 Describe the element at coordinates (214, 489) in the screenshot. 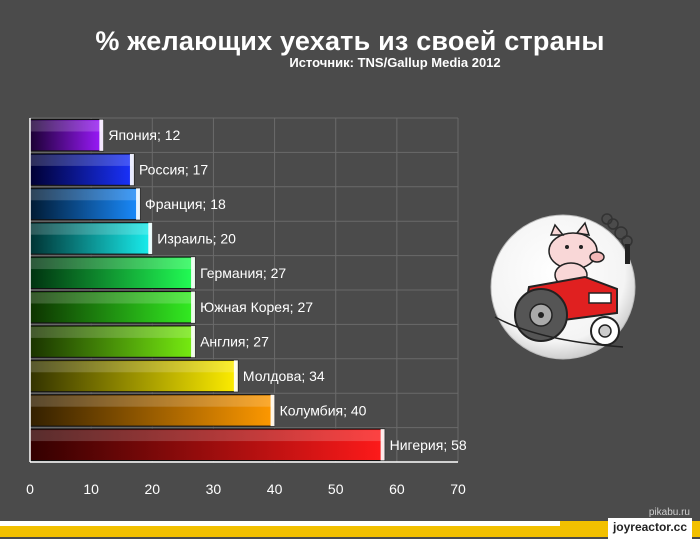

I see `x-tick-label: 30` at that location.